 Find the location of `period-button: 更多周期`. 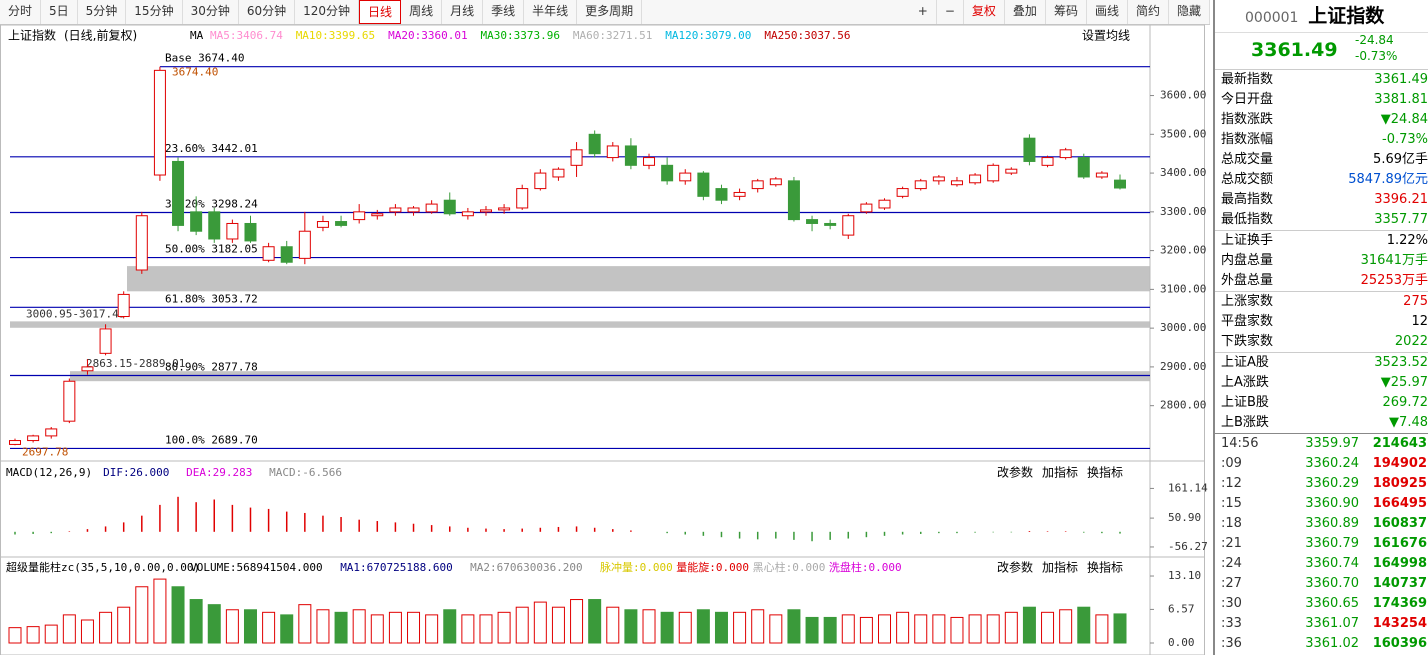

period-button: 更多周期 is located at coordinates (610, 12).